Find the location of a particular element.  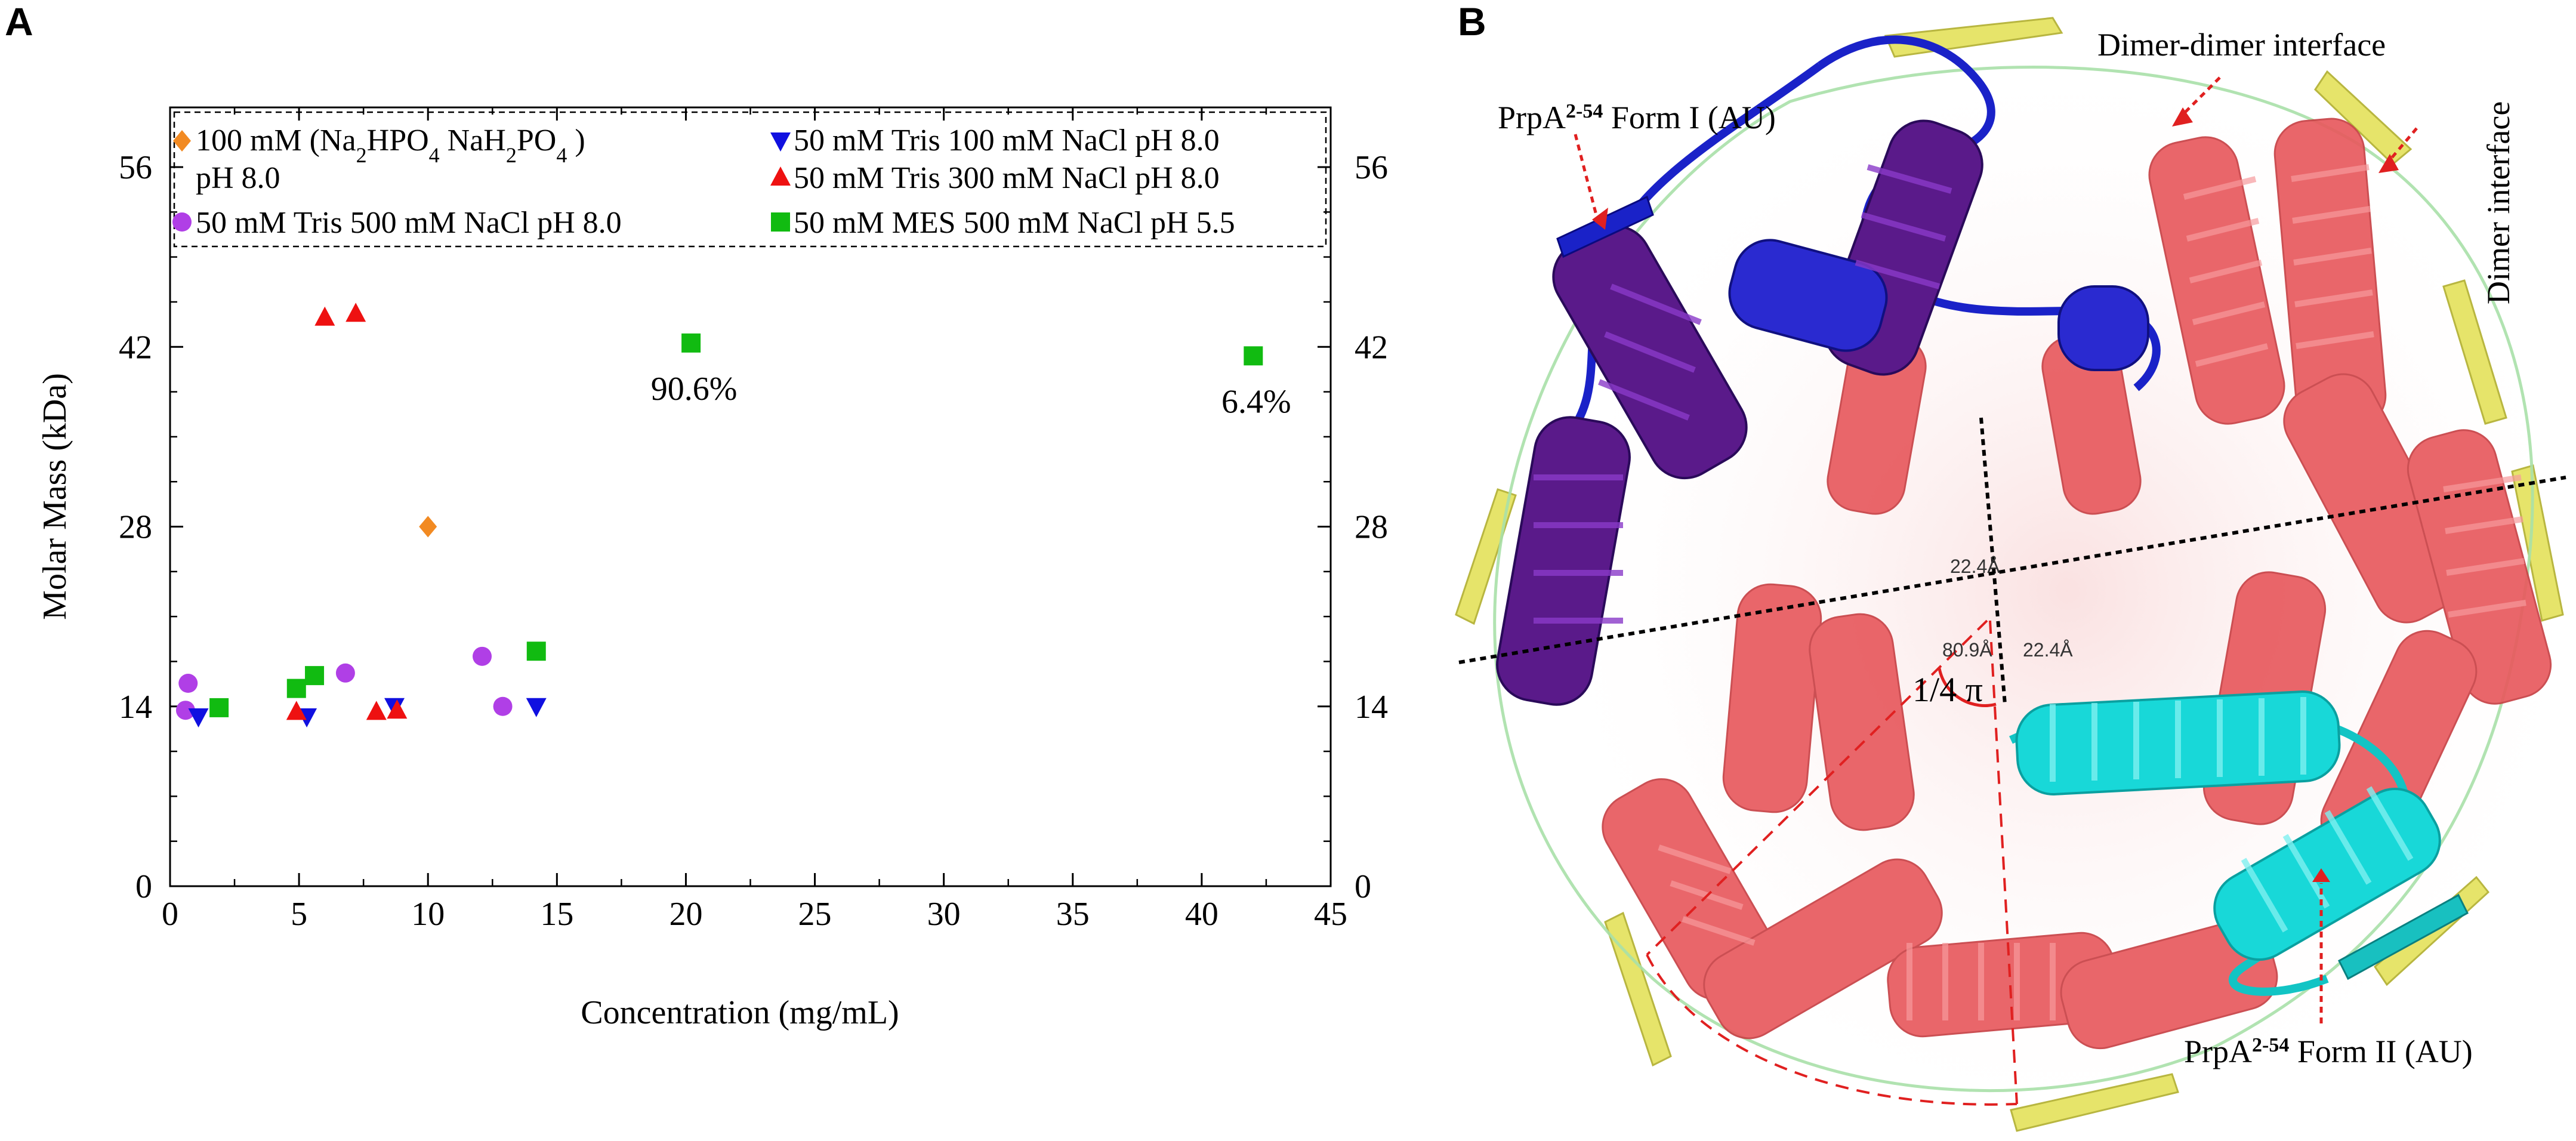

form2-helix-b is located at coordinates (2327, 874).